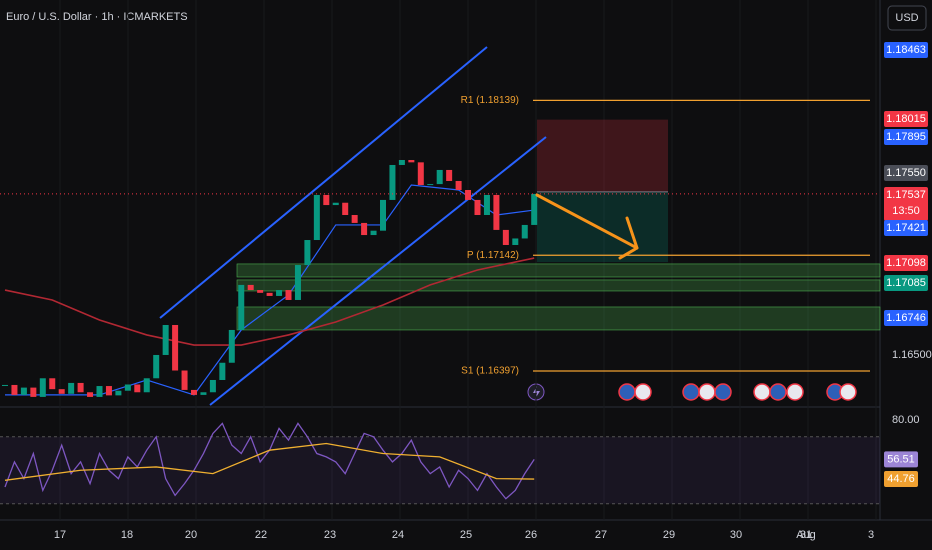  What do you see at coordinates (398, 535) in the screenshot?
I see `x-tick-label: 24` at bounding box center [398, 535].